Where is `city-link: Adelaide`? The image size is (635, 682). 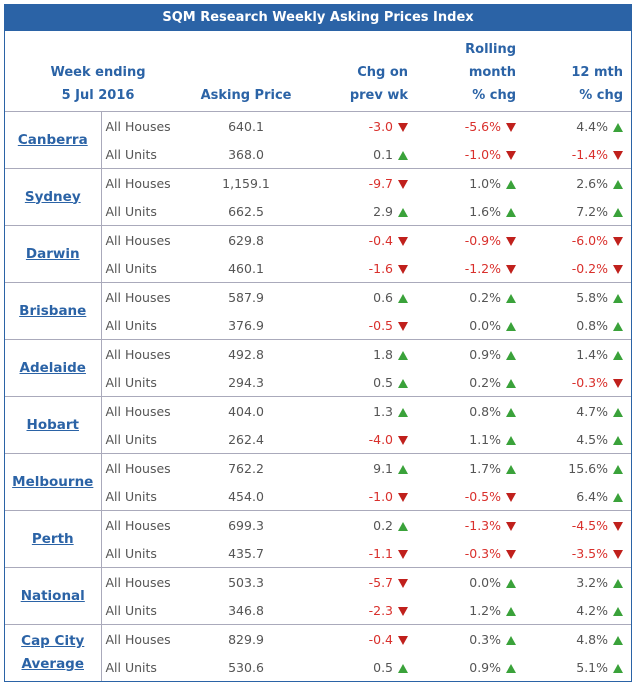
city-link: Adelaide is located at coordinates (52, 367).